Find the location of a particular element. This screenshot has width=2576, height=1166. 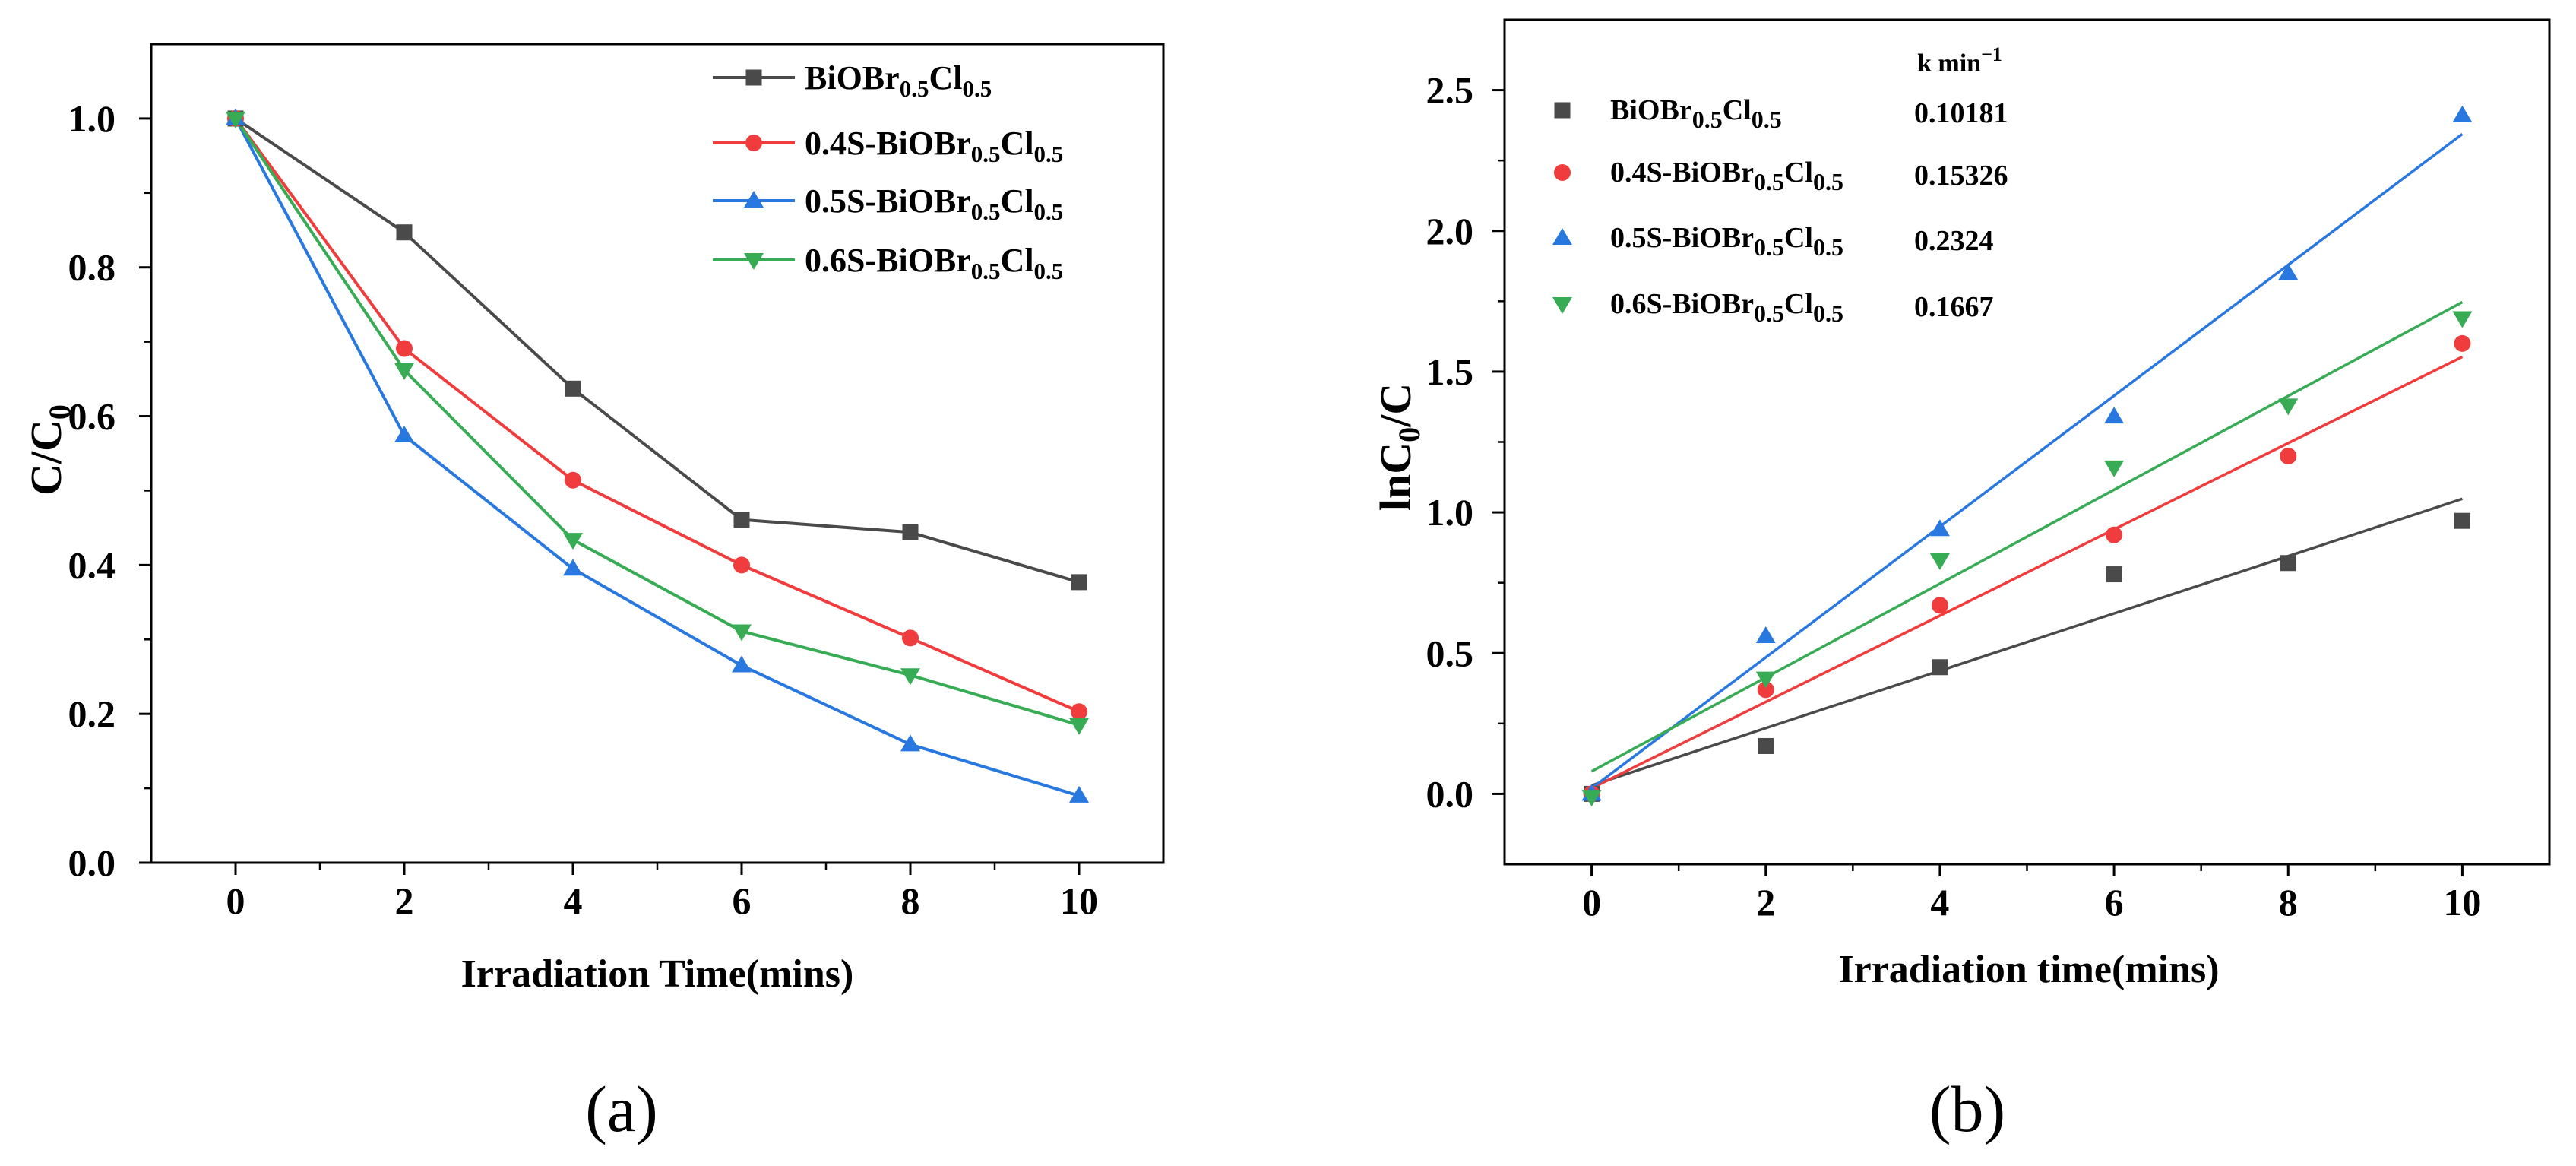

y-tick-label: 0.6 is located at coordinates (92, 416).